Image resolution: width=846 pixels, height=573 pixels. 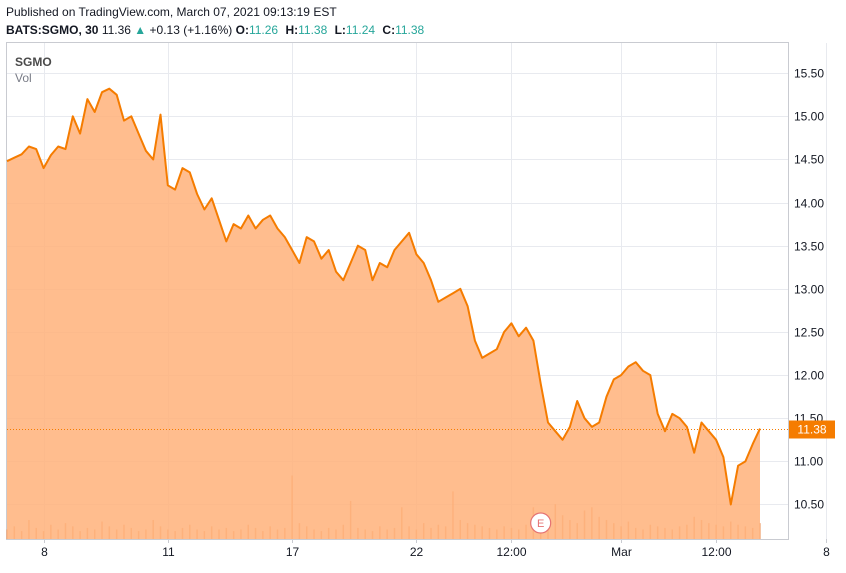 I want to click on earnings-event-icon, so click(x=541, y=523).